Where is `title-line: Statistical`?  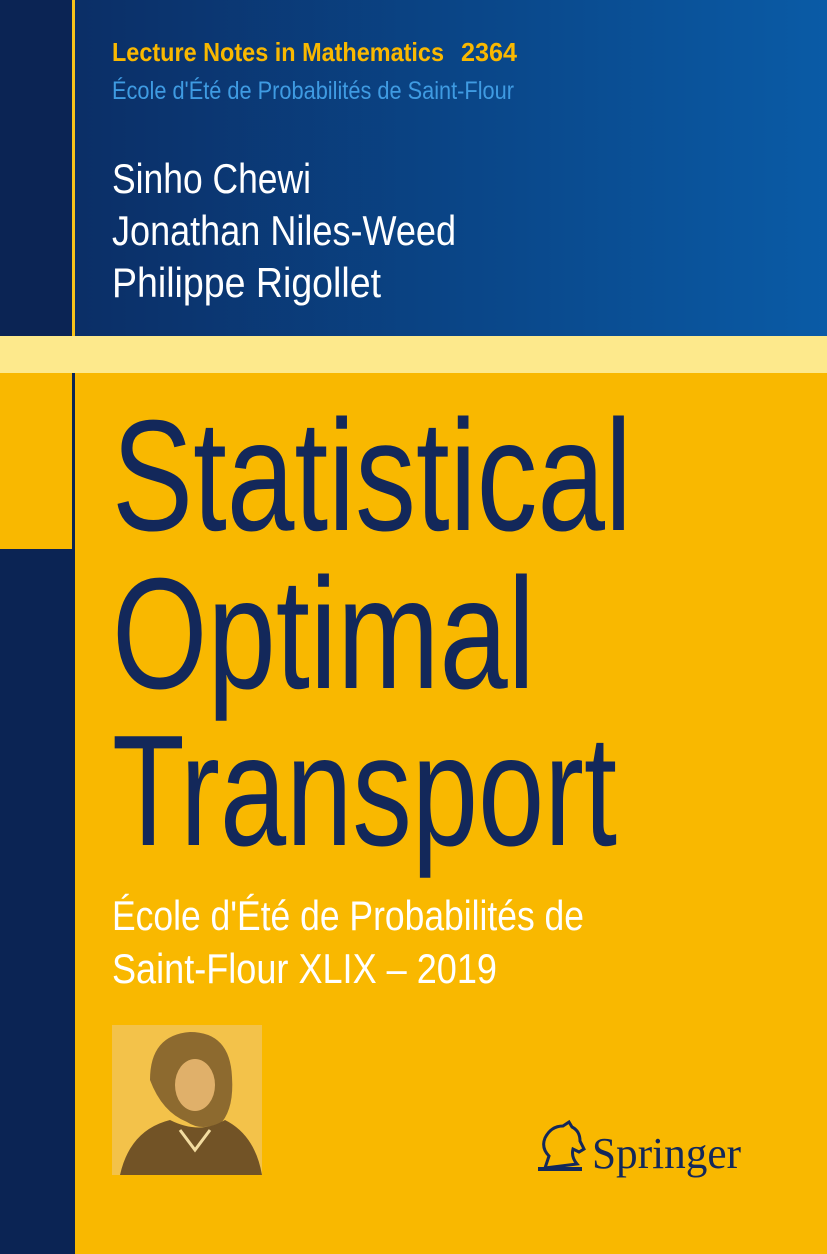 title-line: Statistical is located at coordinates (372, 476).